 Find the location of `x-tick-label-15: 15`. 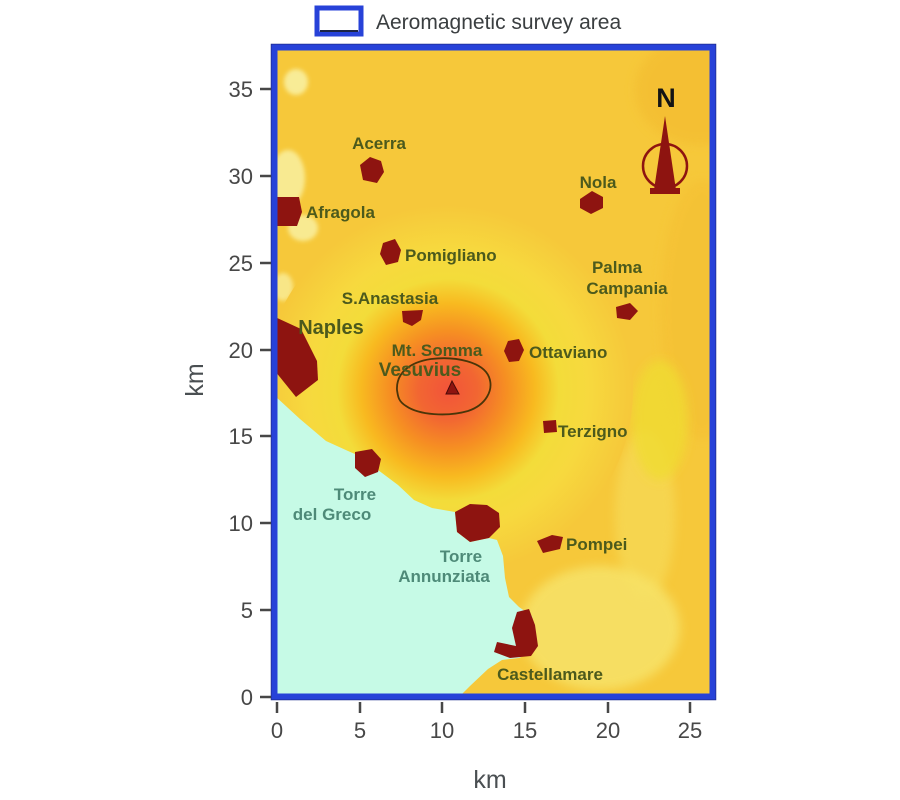

x-tick-label-15: 15 is located at coordinates (525, 730).